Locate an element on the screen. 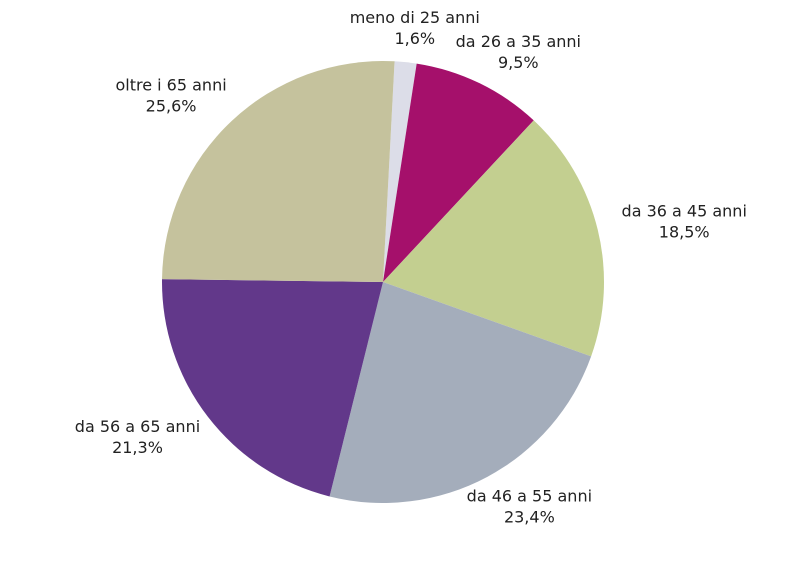 This screenshot has width=787, height=561. slice-value-label: 25,6% is located at coordinates (171, 105).